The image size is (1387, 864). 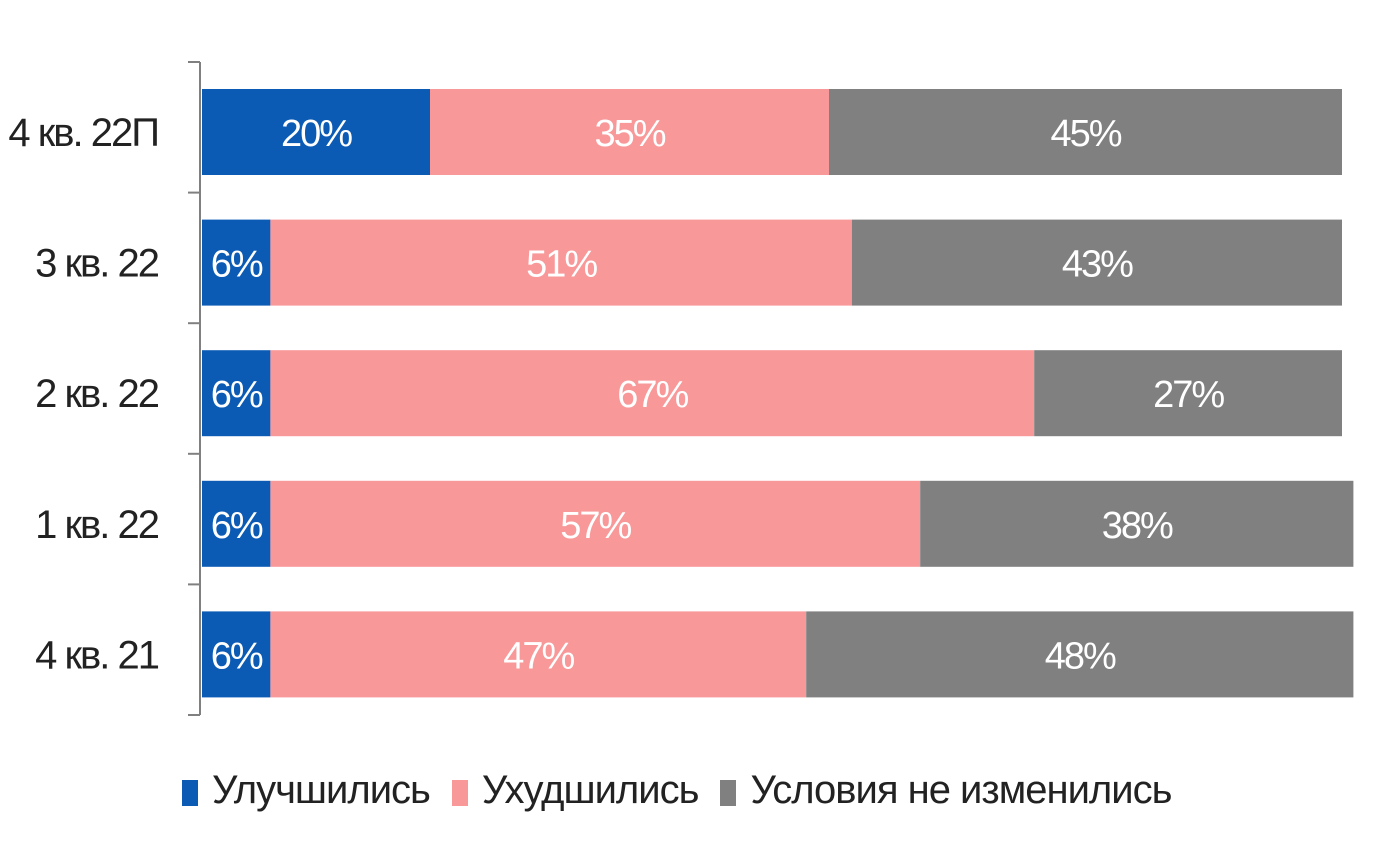 I want to click on data-label: 48%, so click(x=1080, y=656).